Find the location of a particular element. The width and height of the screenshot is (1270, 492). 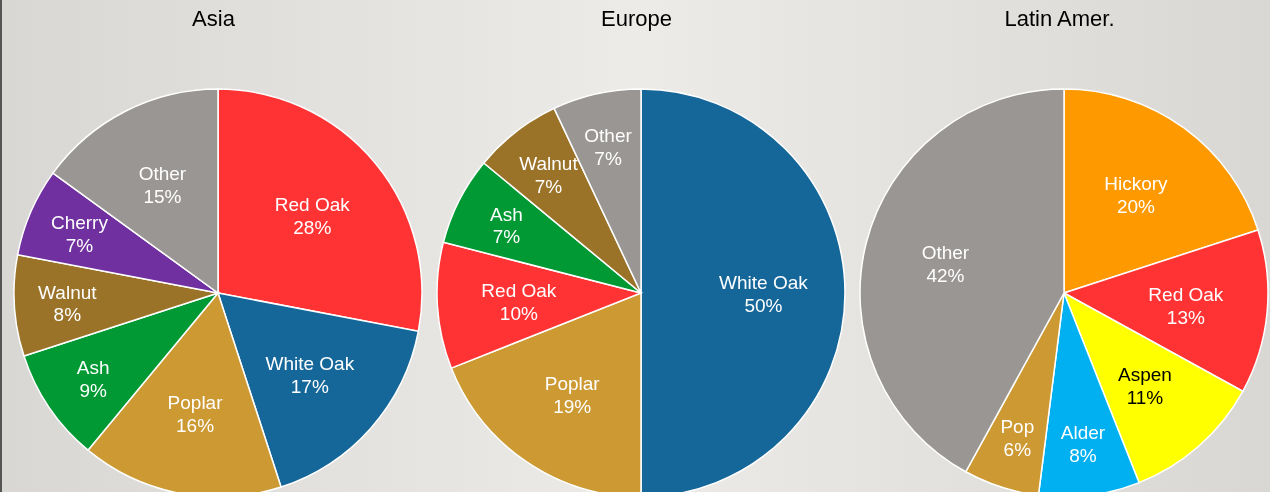

data-label: 50% is located at coordinates (763, 305).